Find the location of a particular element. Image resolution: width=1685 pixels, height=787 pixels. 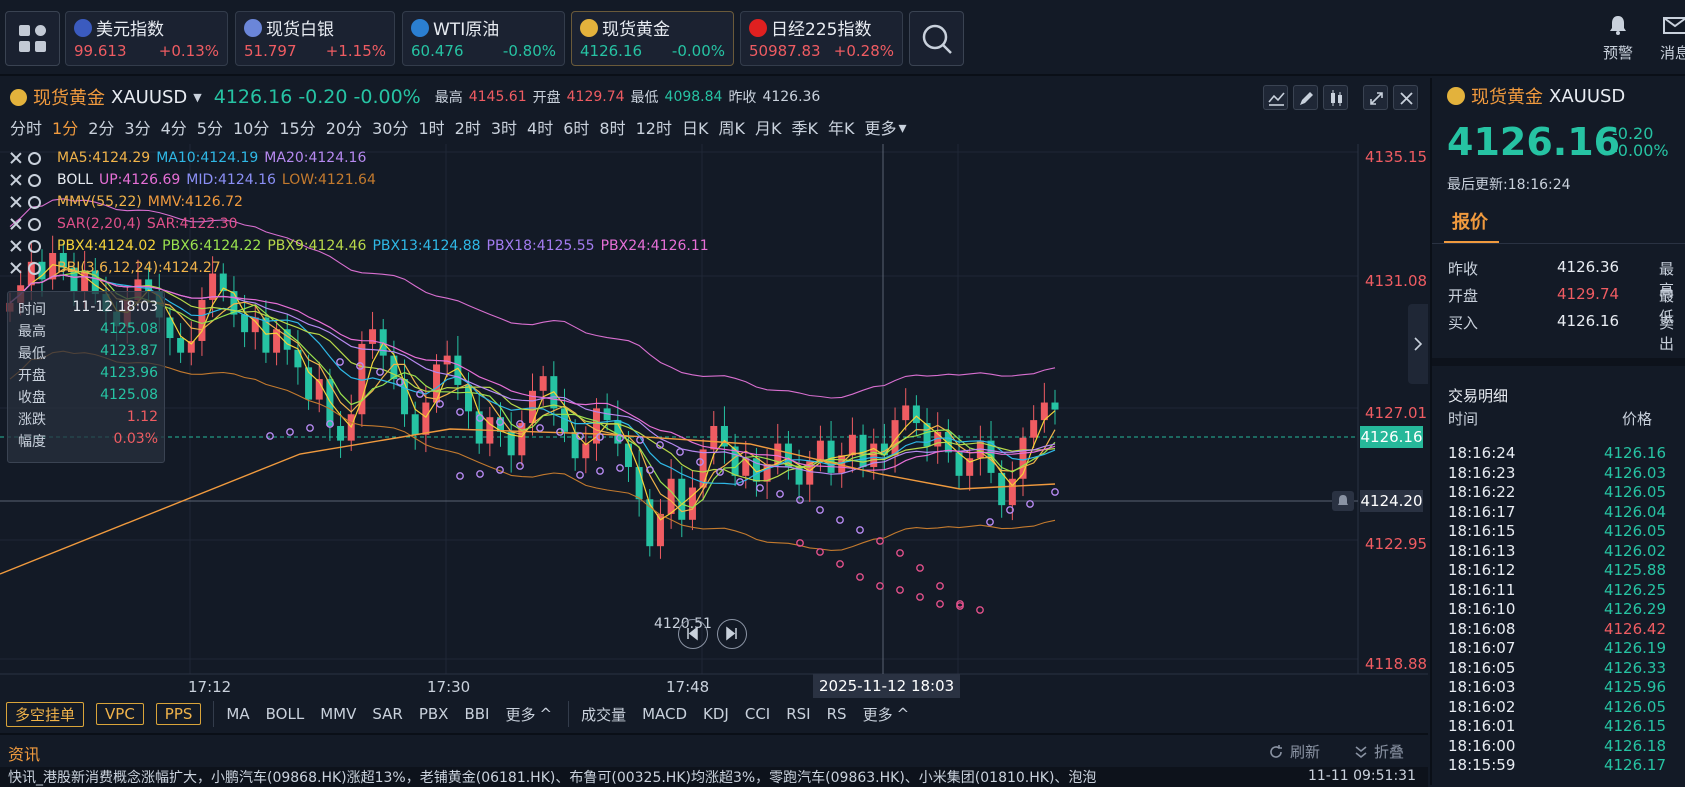

timeframe-tab: 6时 is located at coordinates (576, 128).